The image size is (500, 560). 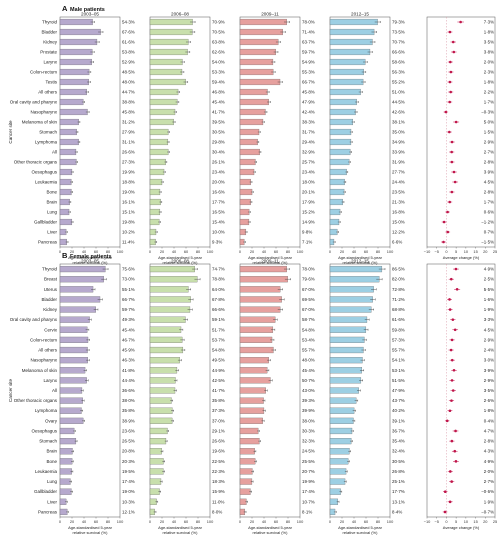 What do you see at coordinates (489, 360) in the screenshot?
I see `change-label: 3·0%` at bounding box center [489, 360].